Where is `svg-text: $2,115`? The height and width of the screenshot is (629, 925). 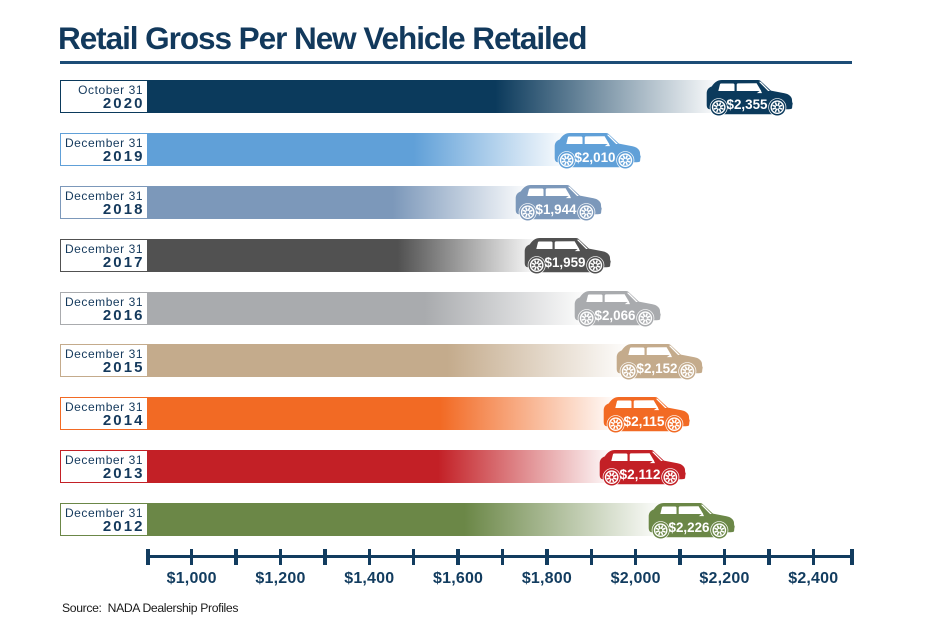 svg-text: $2,115 is located at coordinates (643, 422).